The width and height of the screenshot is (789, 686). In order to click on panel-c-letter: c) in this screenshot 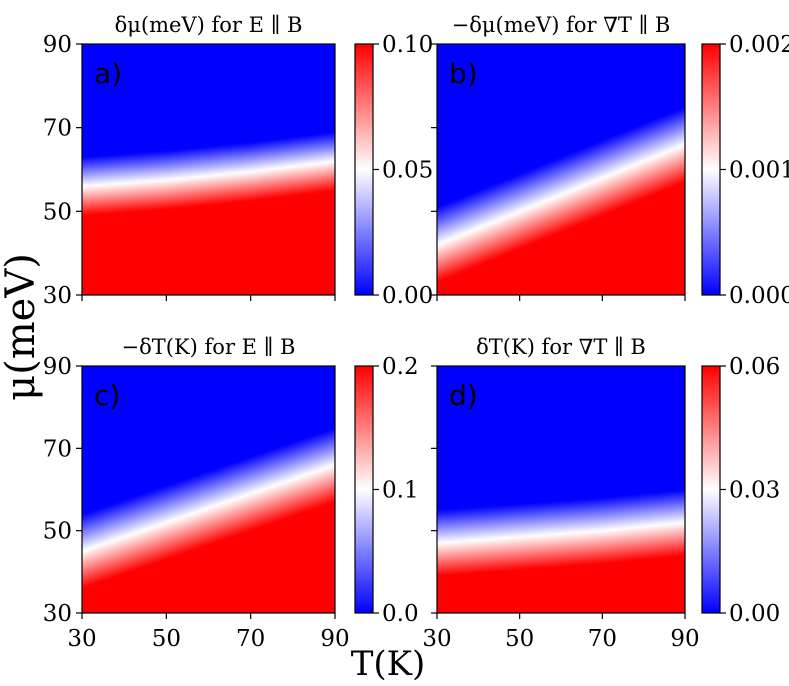, I will do `click(107, 395)`.